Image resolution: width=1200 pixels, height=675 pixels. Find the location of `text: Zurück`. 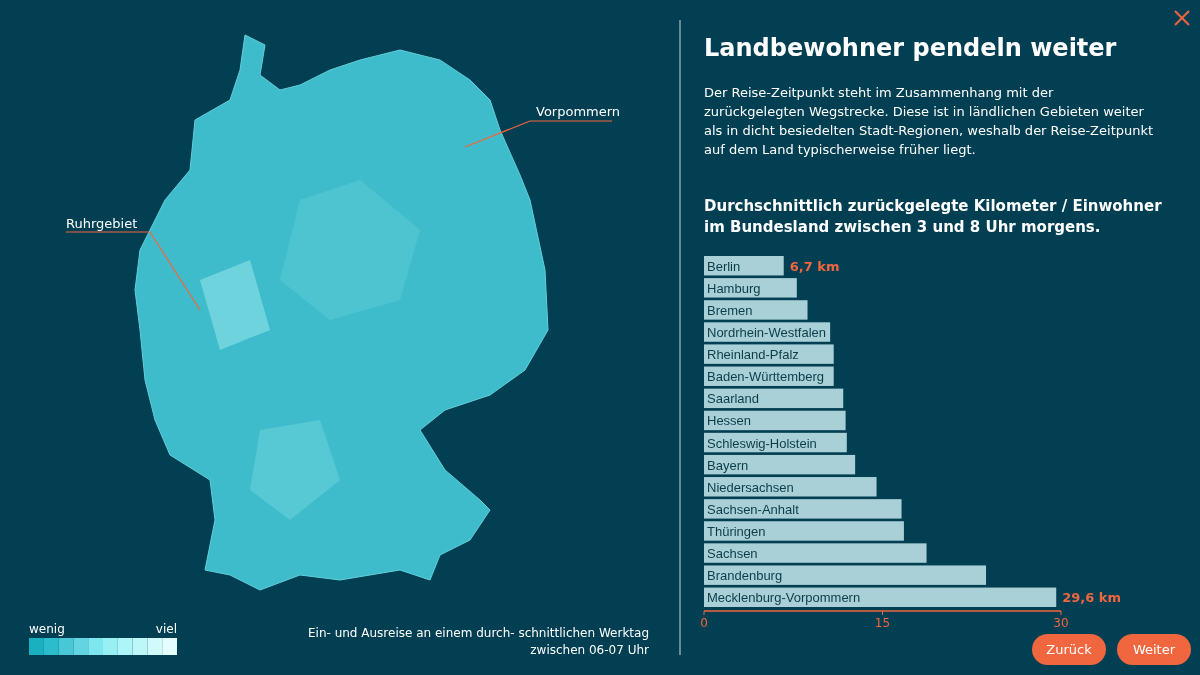

text: Zurück is located at coordinates (1069, 649).